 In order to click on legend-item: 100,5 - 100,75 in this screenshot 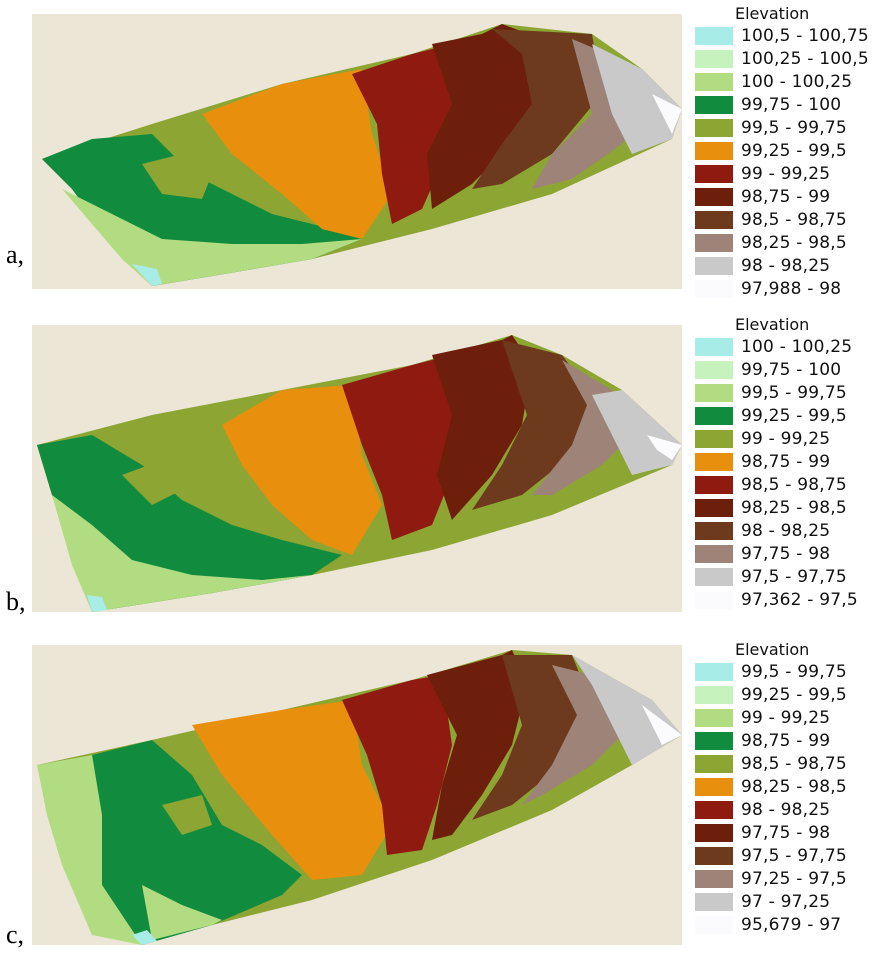, I will do `click(792, 35)`.